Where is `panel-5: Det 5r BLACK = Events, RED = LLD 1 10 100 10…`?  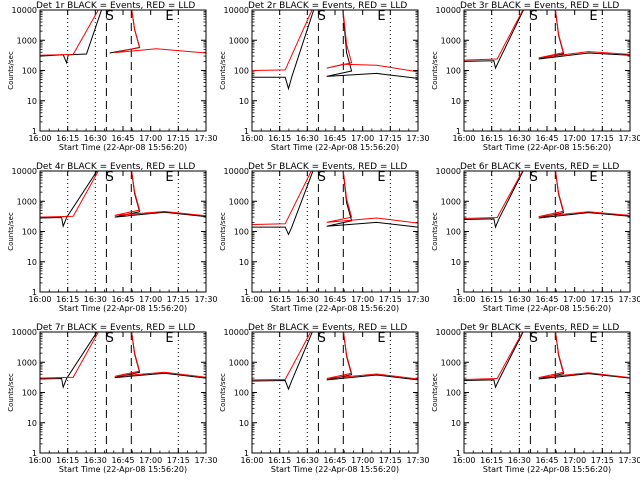 panel-5: Det 5r BLACK = Events, RED = LLD 1 10 100 10… is located at coordinates (324, 237).